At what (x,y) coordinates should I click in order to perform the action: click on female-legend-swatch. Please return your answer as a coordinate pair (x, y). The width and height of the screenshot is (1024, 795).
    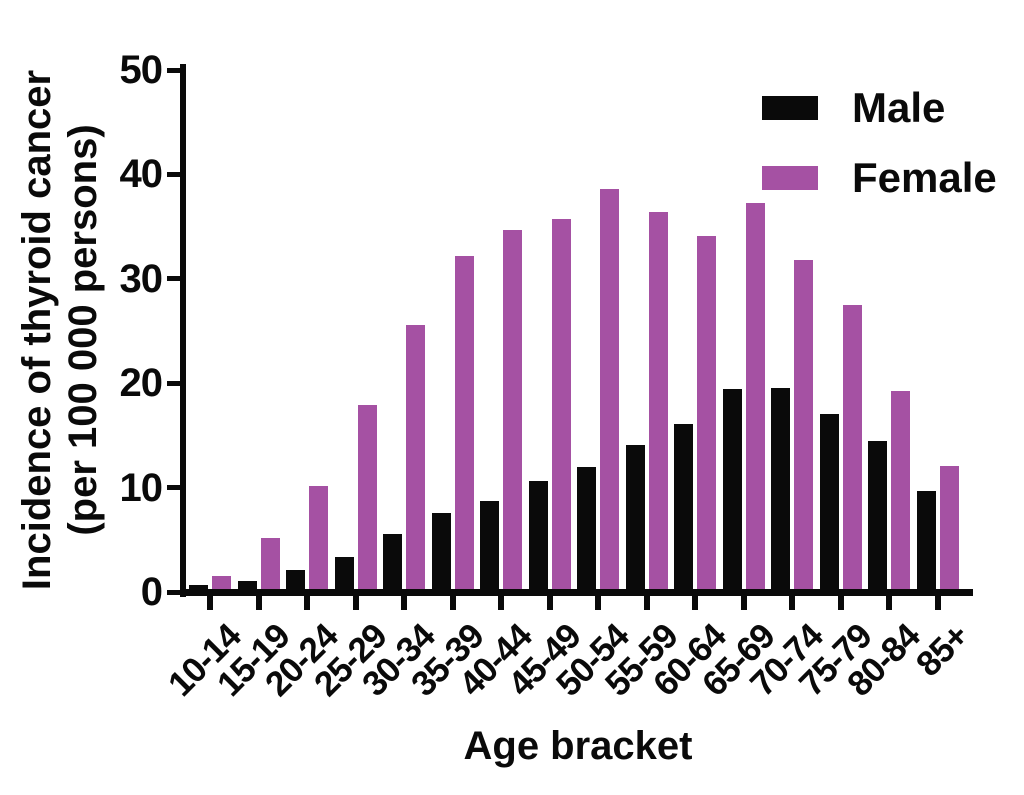
    Looking at the image, I should click on (790, 178).